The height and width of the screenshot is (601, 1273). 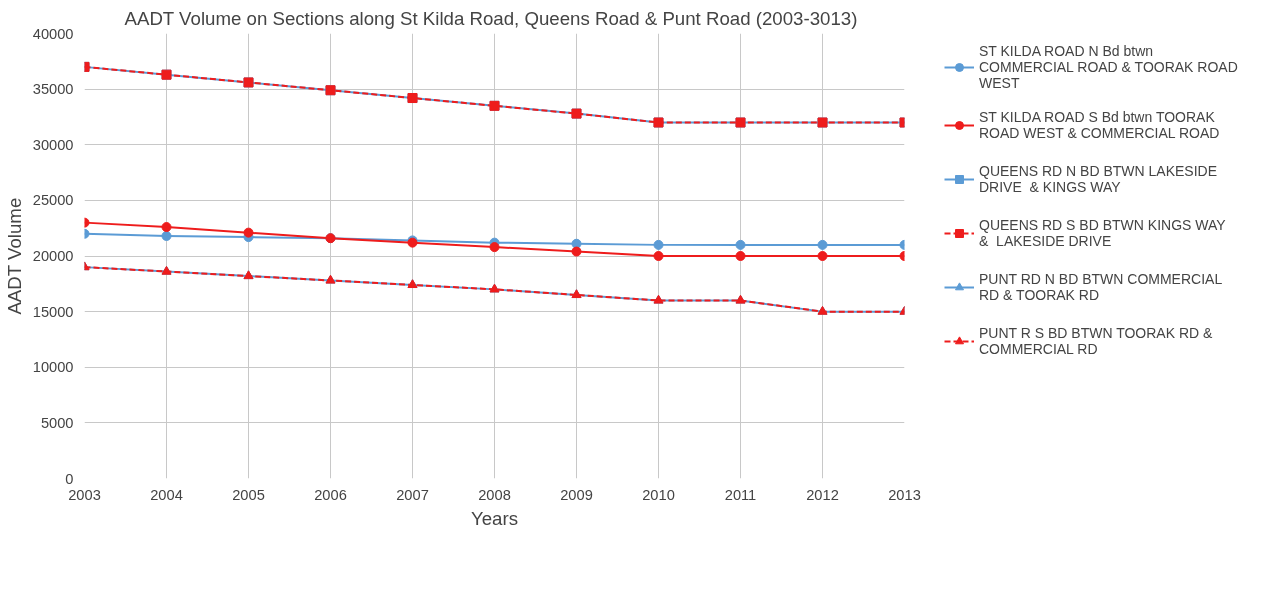 I want to click on x-tick-label: 2009, so click(x=576, y=494).